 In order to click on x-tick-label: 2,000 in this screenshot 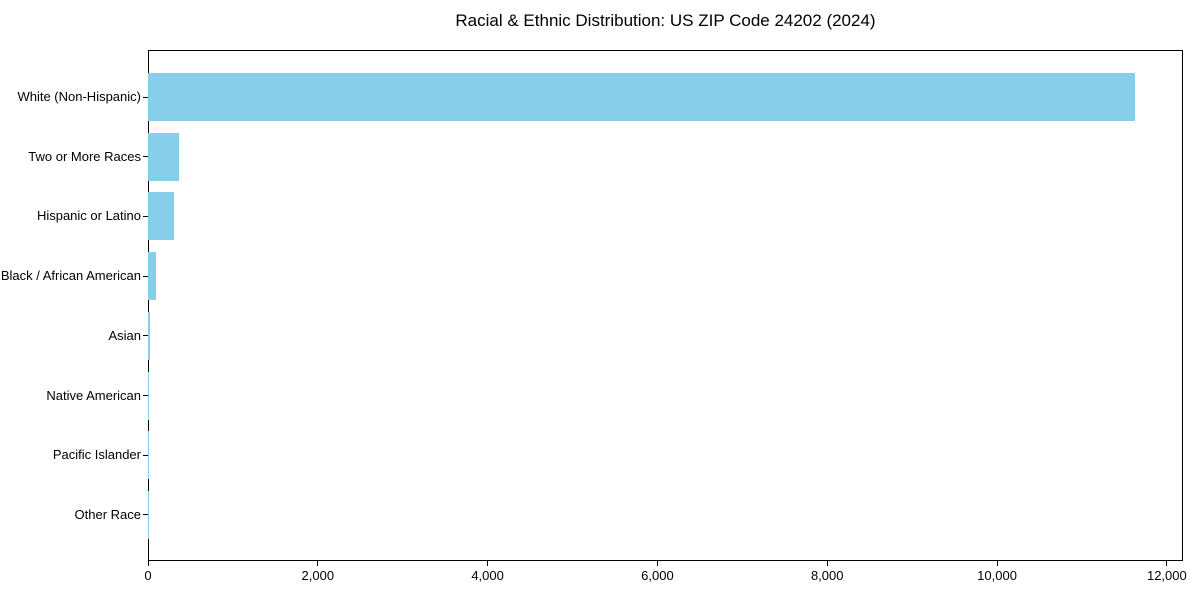, I will do `click(318, 575)`.